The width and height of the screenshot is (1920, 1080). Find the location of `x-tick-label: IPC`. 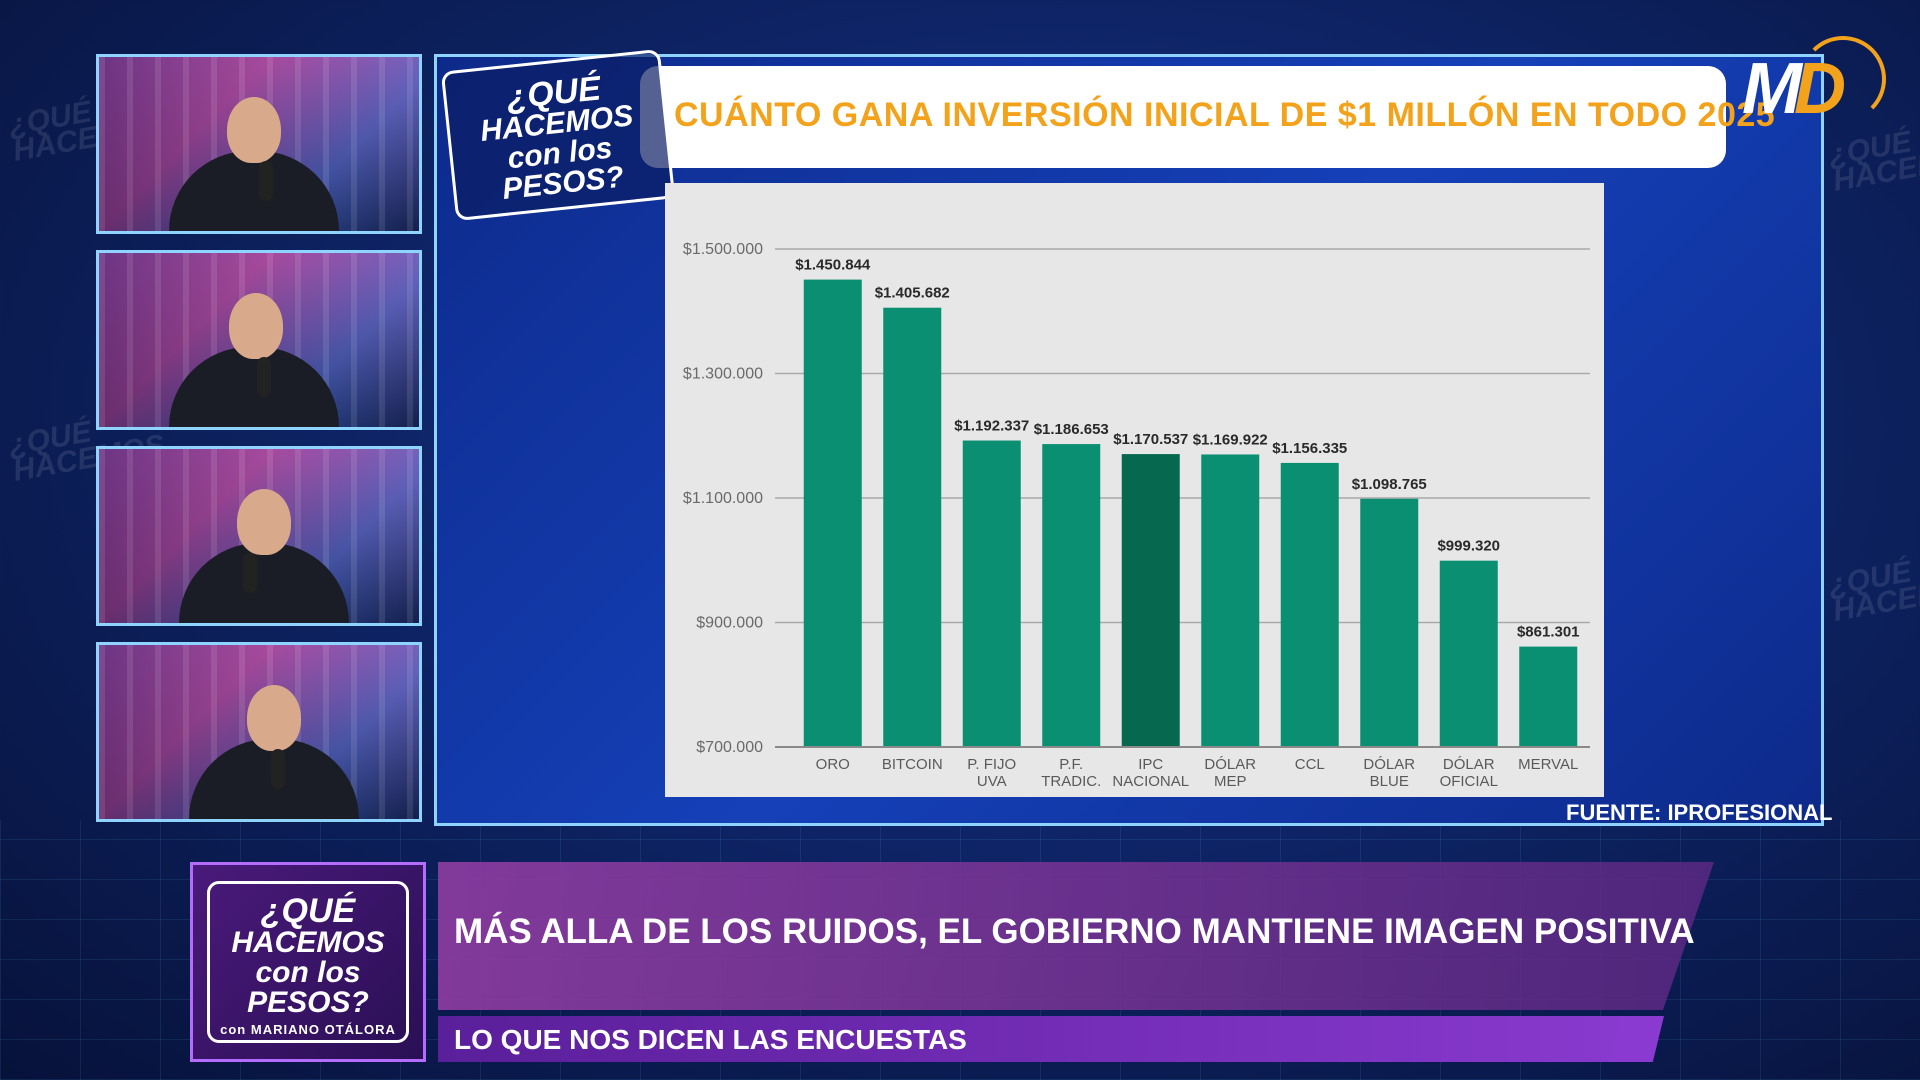

x-tick-label: IPC is located at coordinates (1150, 764).